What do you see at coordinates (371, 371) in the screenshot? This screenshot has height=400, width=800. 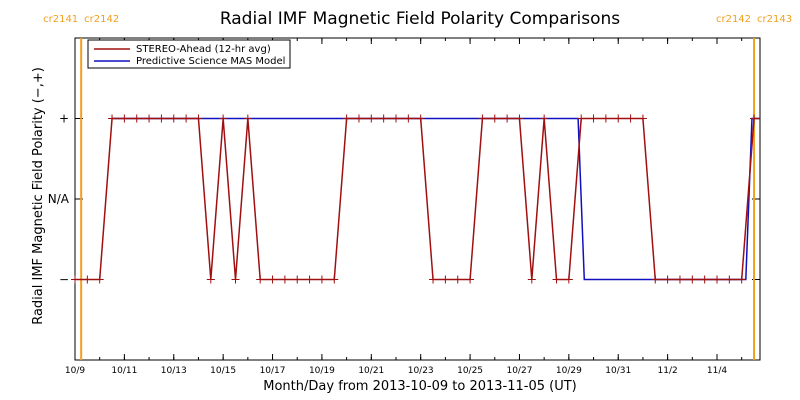 I see `x-tick-label: 10/21` at bounding box center [371, 371].